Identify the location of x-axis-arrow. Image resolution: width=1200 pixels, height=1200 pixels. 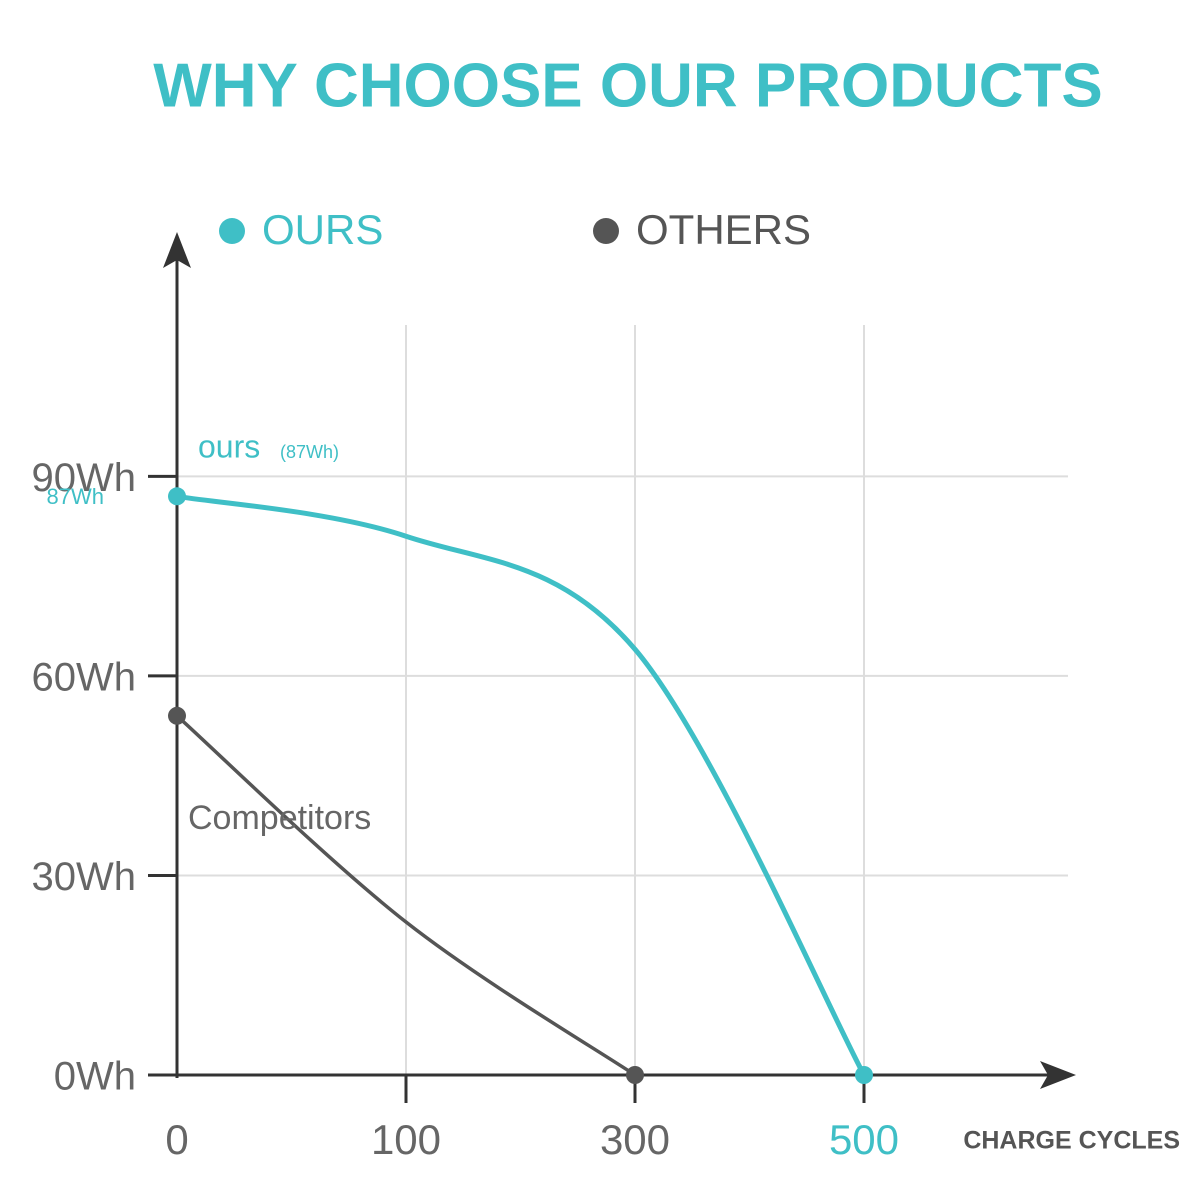
(1058, 1075).